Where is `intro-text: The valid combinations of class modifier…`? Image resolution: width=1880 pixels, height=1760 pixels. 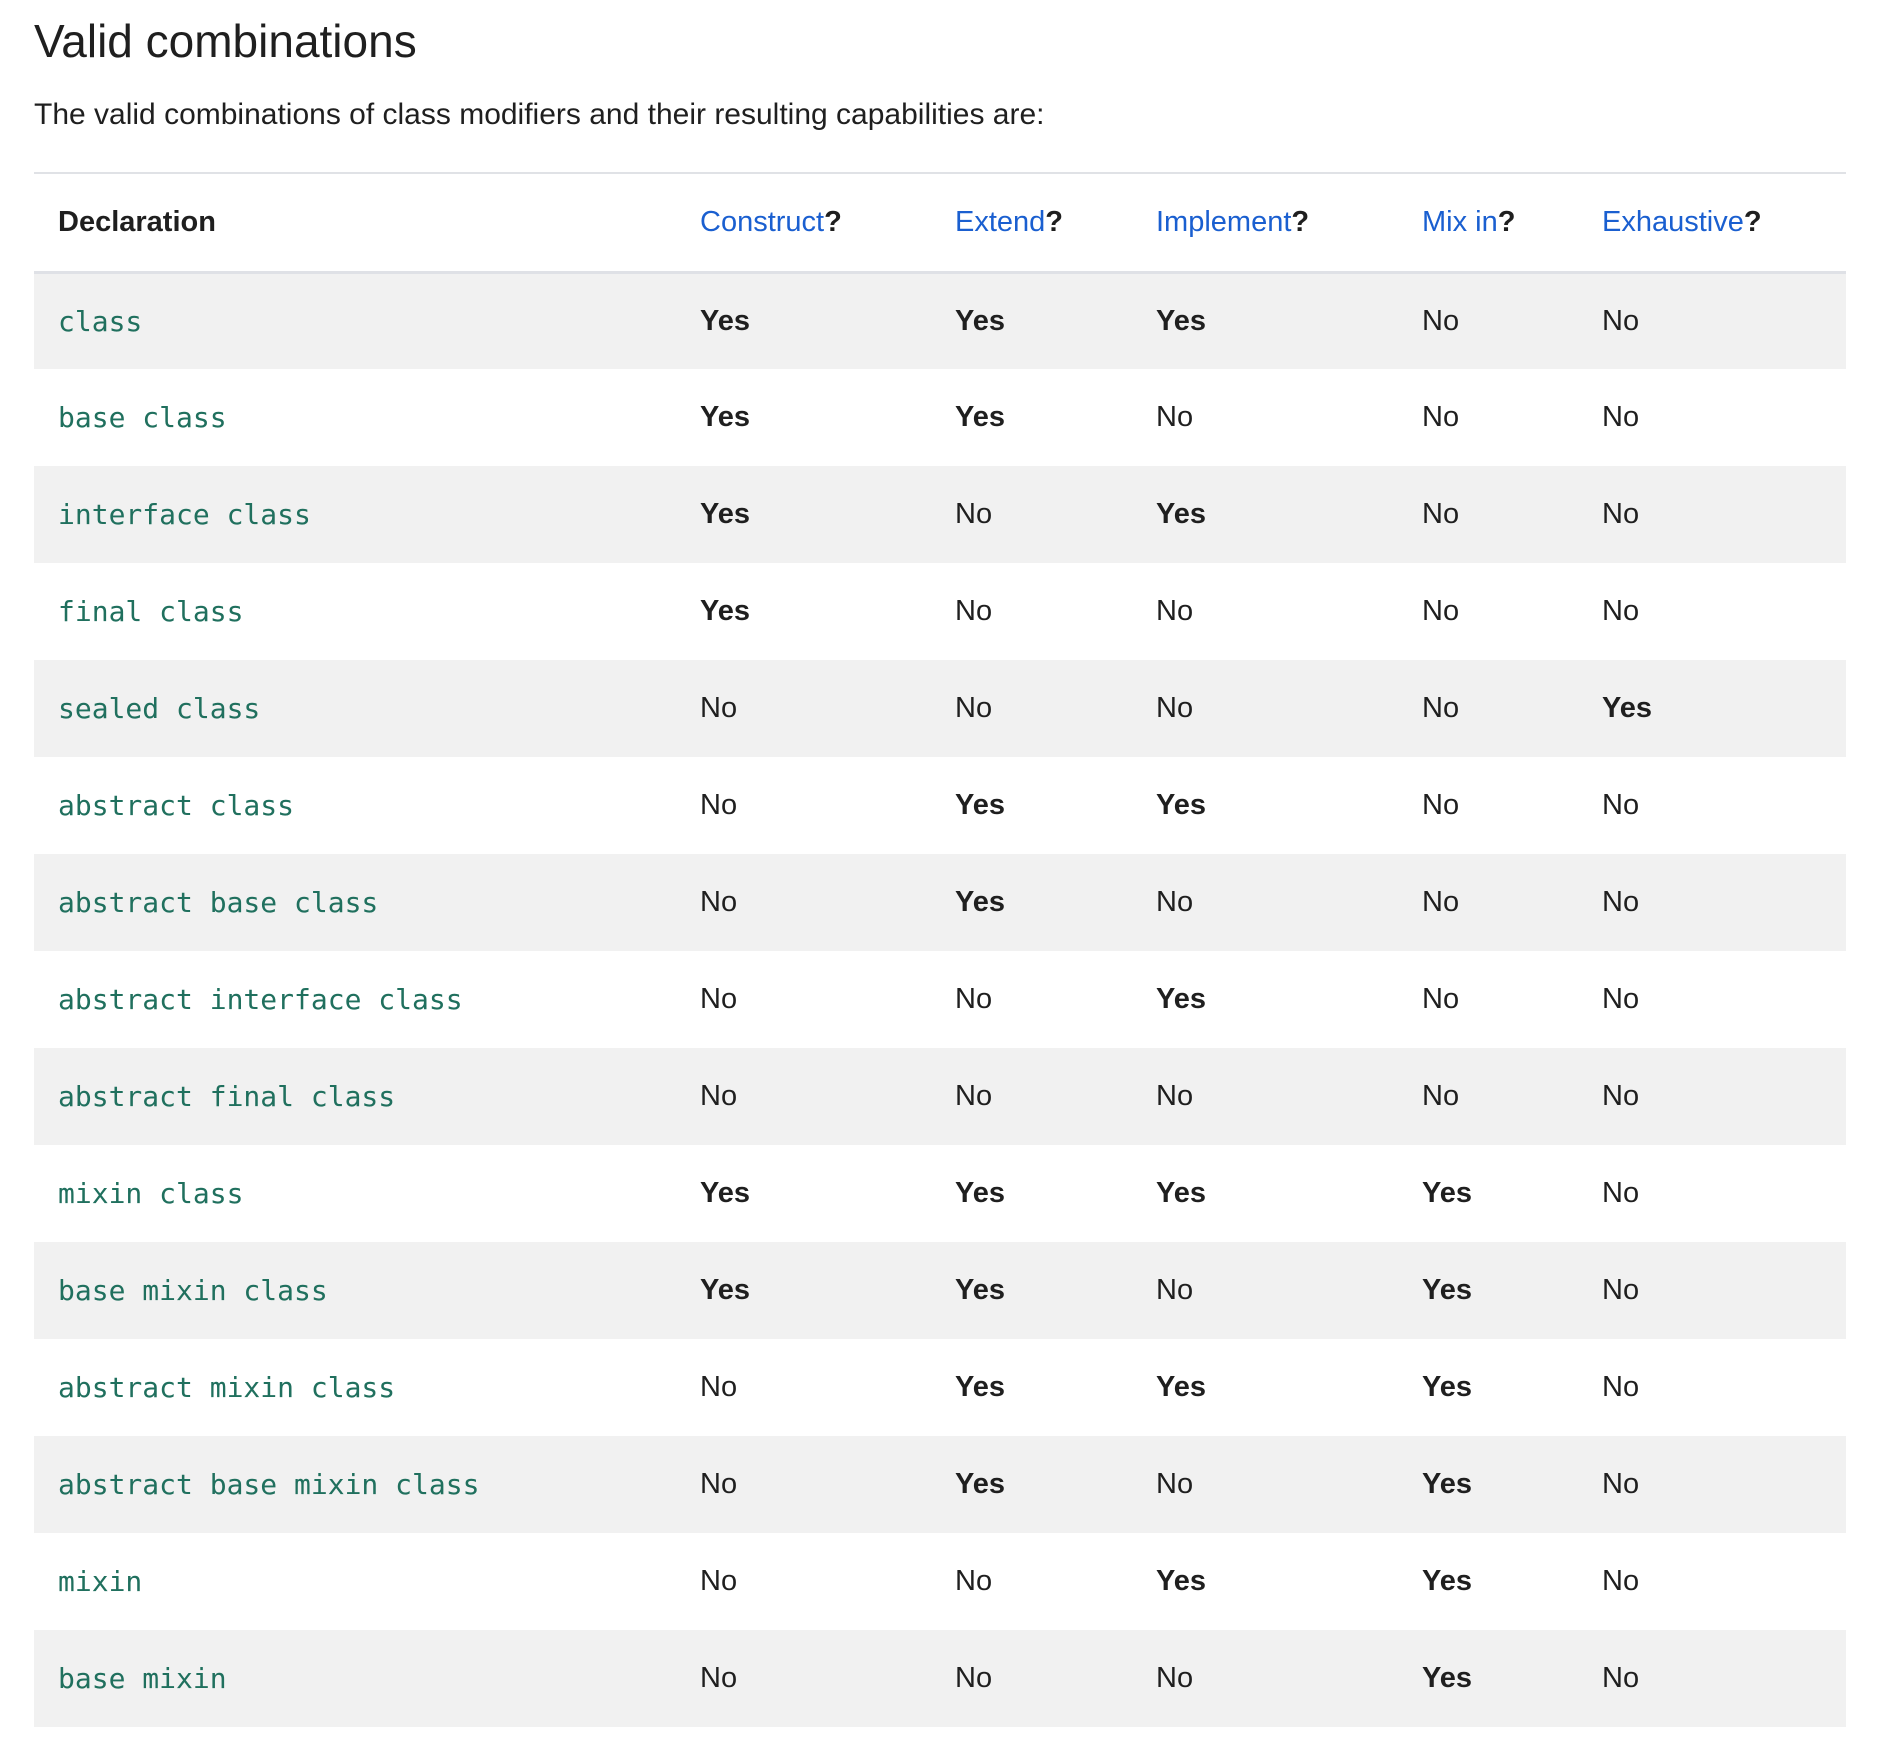 intro-text: The valid combinations of class modifier… is located at coordinates (539, 114).